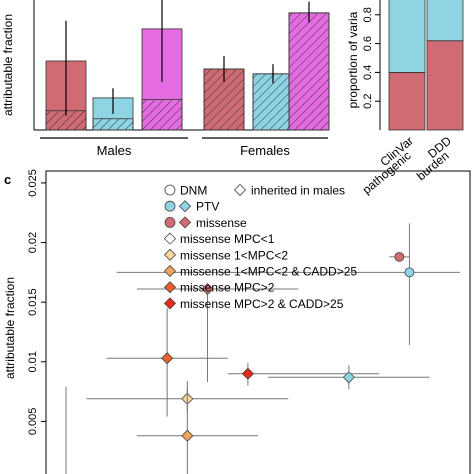 The height and width of the screenshot is (474, 474). I want to click on panel-c-y-tick-label: 0.02, so click(33, 242).